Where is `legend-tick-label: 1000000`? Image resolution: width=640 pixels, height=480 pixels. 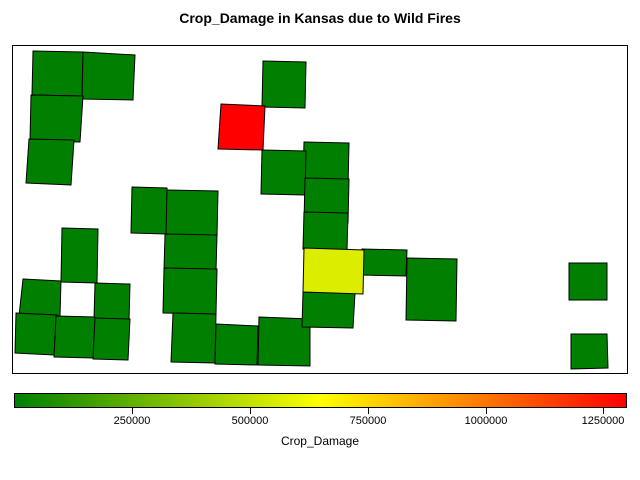
legend-tick-label: 1000000 is located at coordinates (486, 421).